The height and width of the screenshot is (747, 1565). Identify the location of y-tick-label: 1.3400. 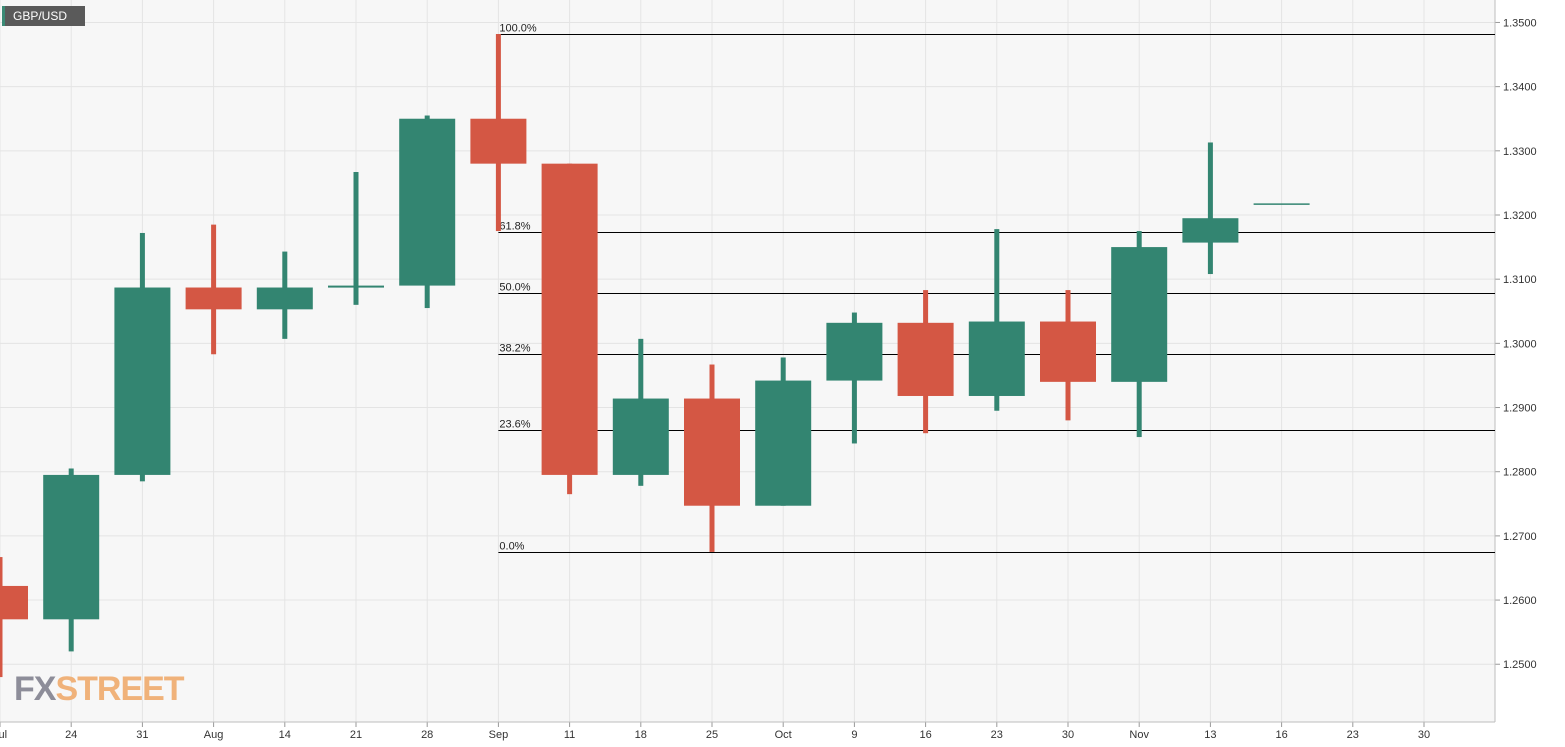
(1520, 88).